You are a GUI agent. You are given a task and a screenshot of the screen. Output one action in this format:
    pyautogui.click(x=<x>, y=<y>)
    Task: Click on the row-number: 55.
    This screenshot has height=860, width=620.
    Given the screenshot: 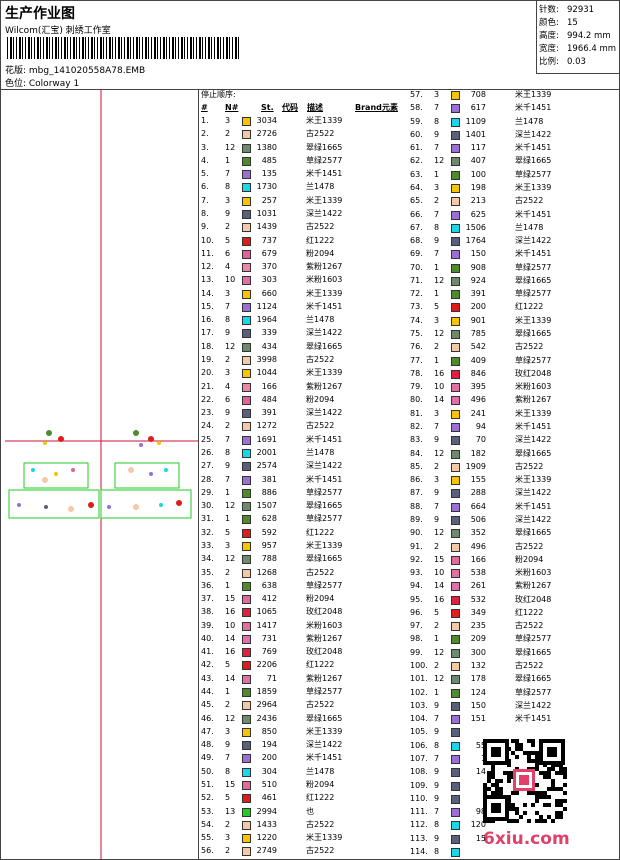 What is the action you would take?
    pyautogui.click(x=207, y=838)
    